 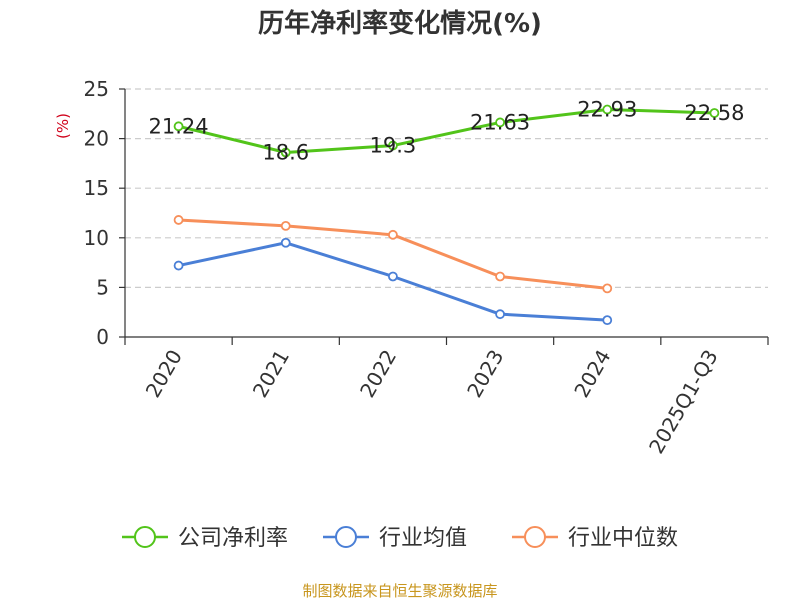 I want to click on x-tick-label: 2025Q1-Q3, so click(x=683, y=402).